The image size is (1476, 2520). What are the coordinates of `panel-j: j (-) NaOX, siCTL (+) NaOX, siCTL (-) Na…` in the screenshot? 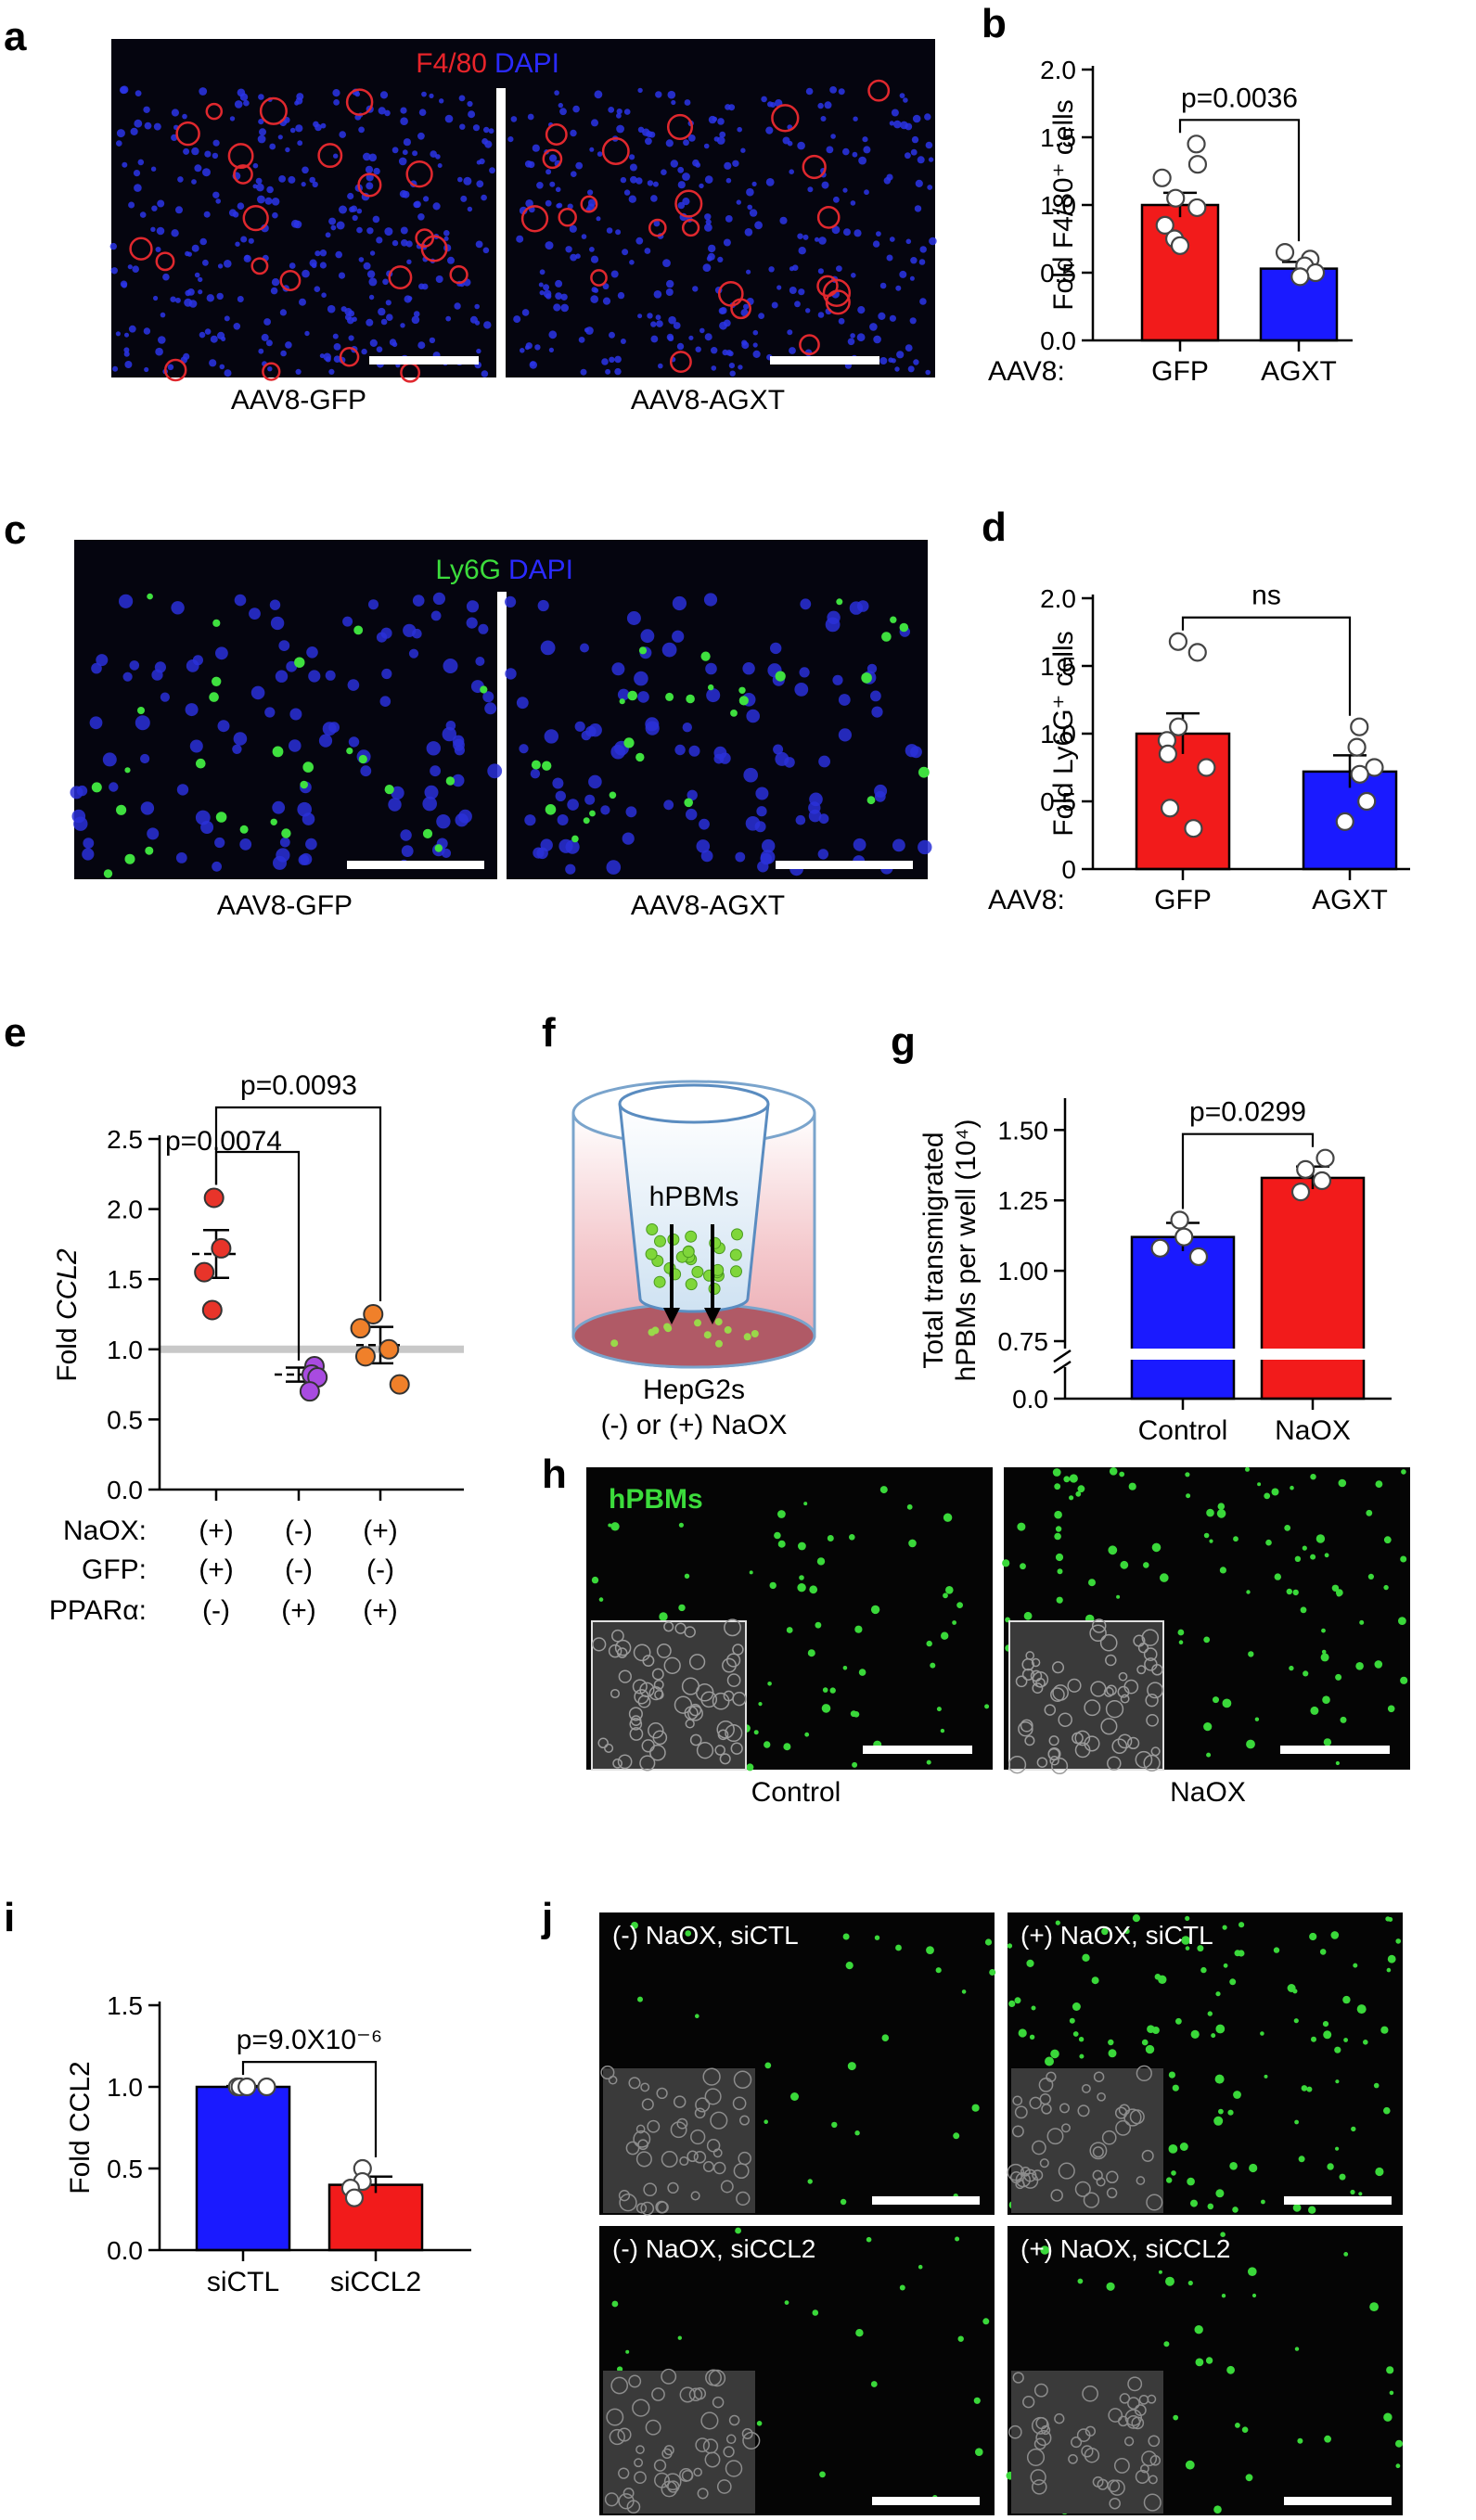 It's located at (972, 2205).